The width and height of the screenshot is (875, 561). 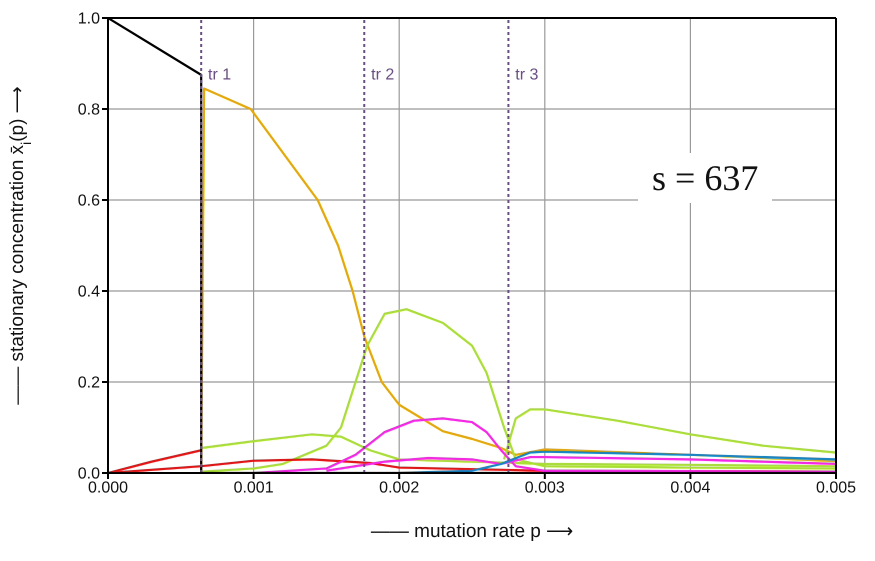 I want to click on annotation: s = 637, so click(x=705, y=178).